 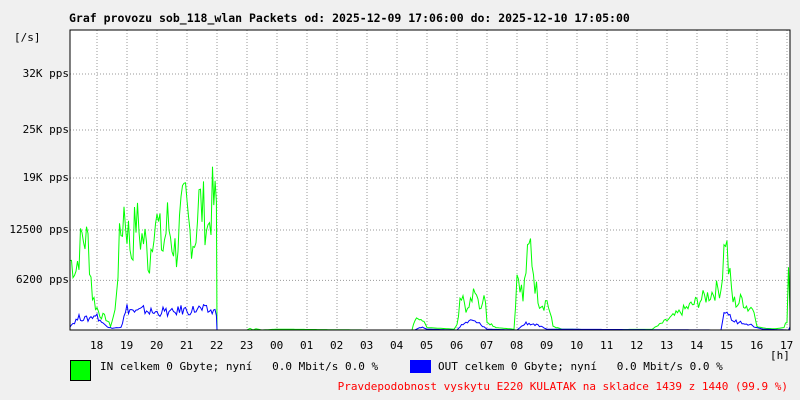 I want to click on x-tick-label: 18, so click(x=97, y=345).